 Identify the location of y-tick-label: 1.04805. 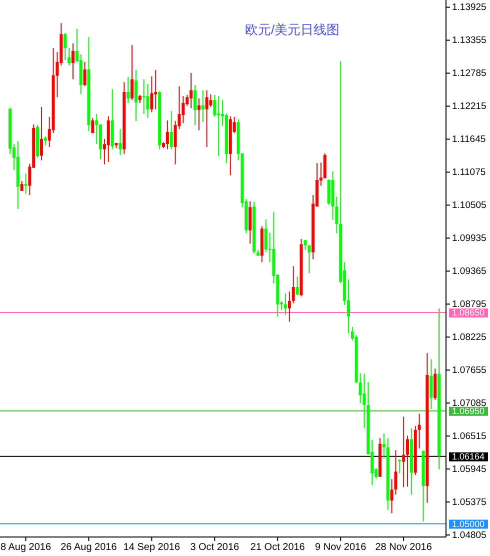
(469, 535).